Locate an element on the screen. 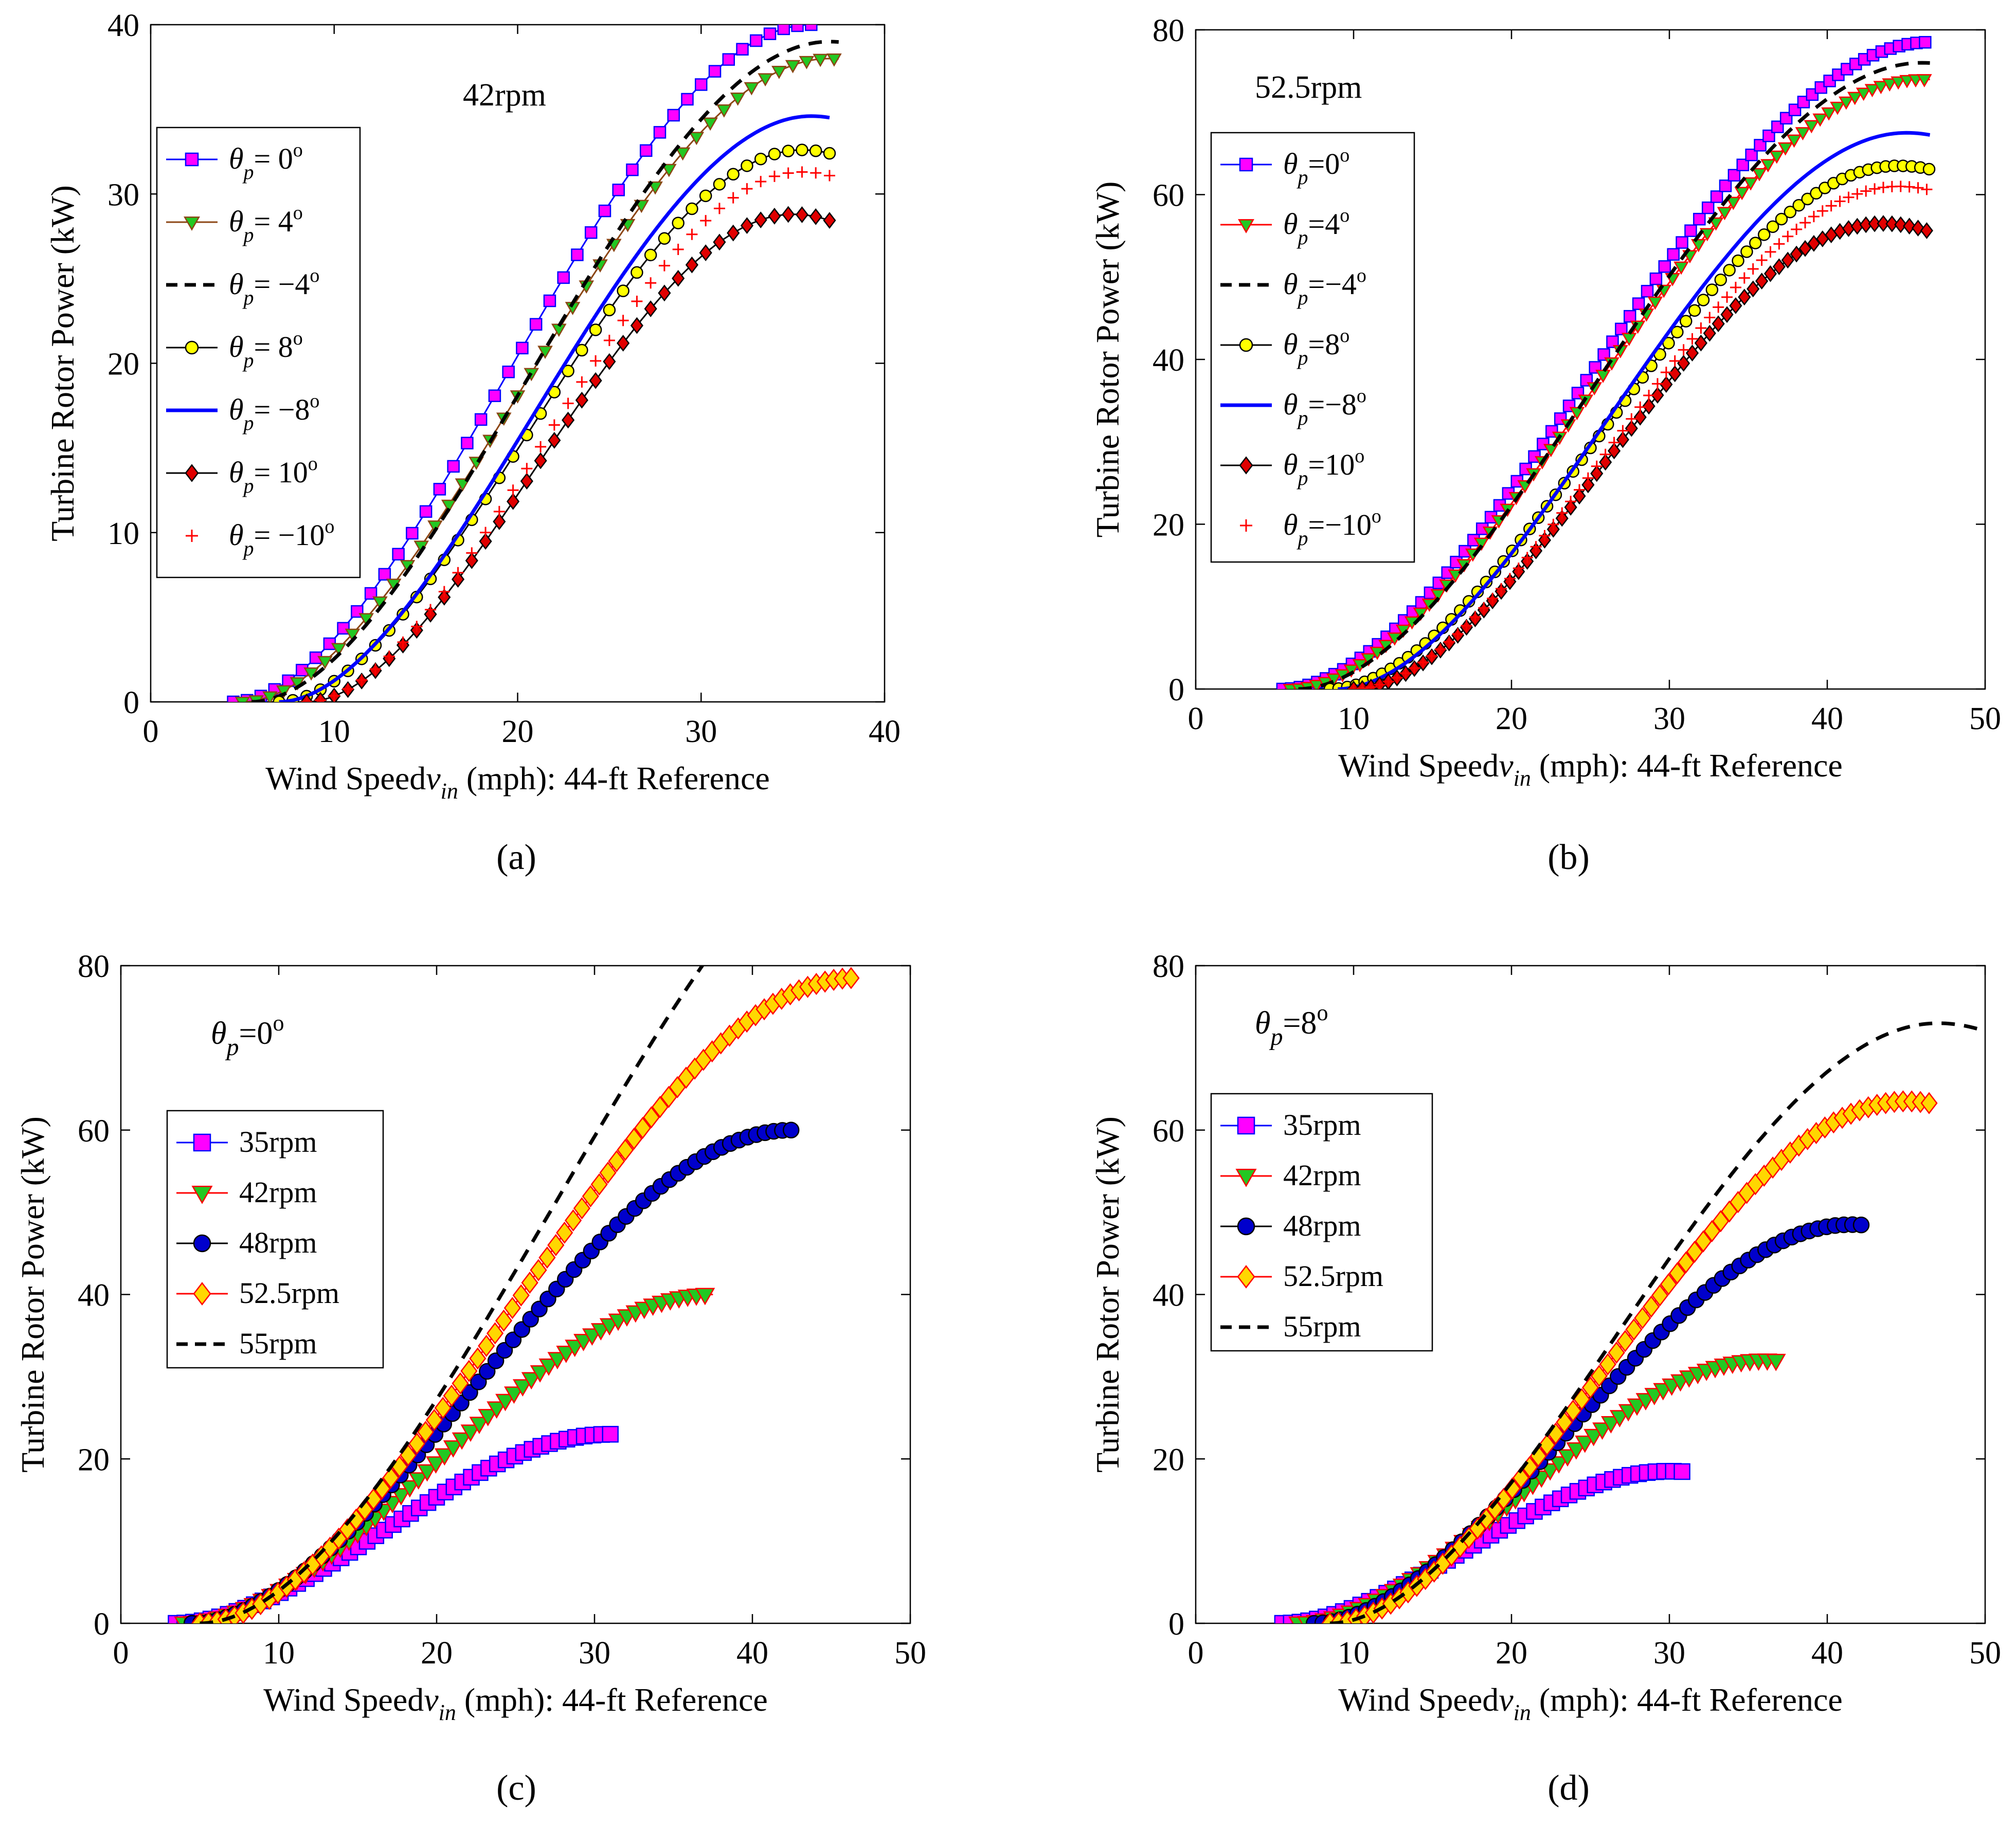 Image resolution: width=2016 pixels, height=1829 pixels. legend-label: 35rpm is located at coordinates (278, 1141).